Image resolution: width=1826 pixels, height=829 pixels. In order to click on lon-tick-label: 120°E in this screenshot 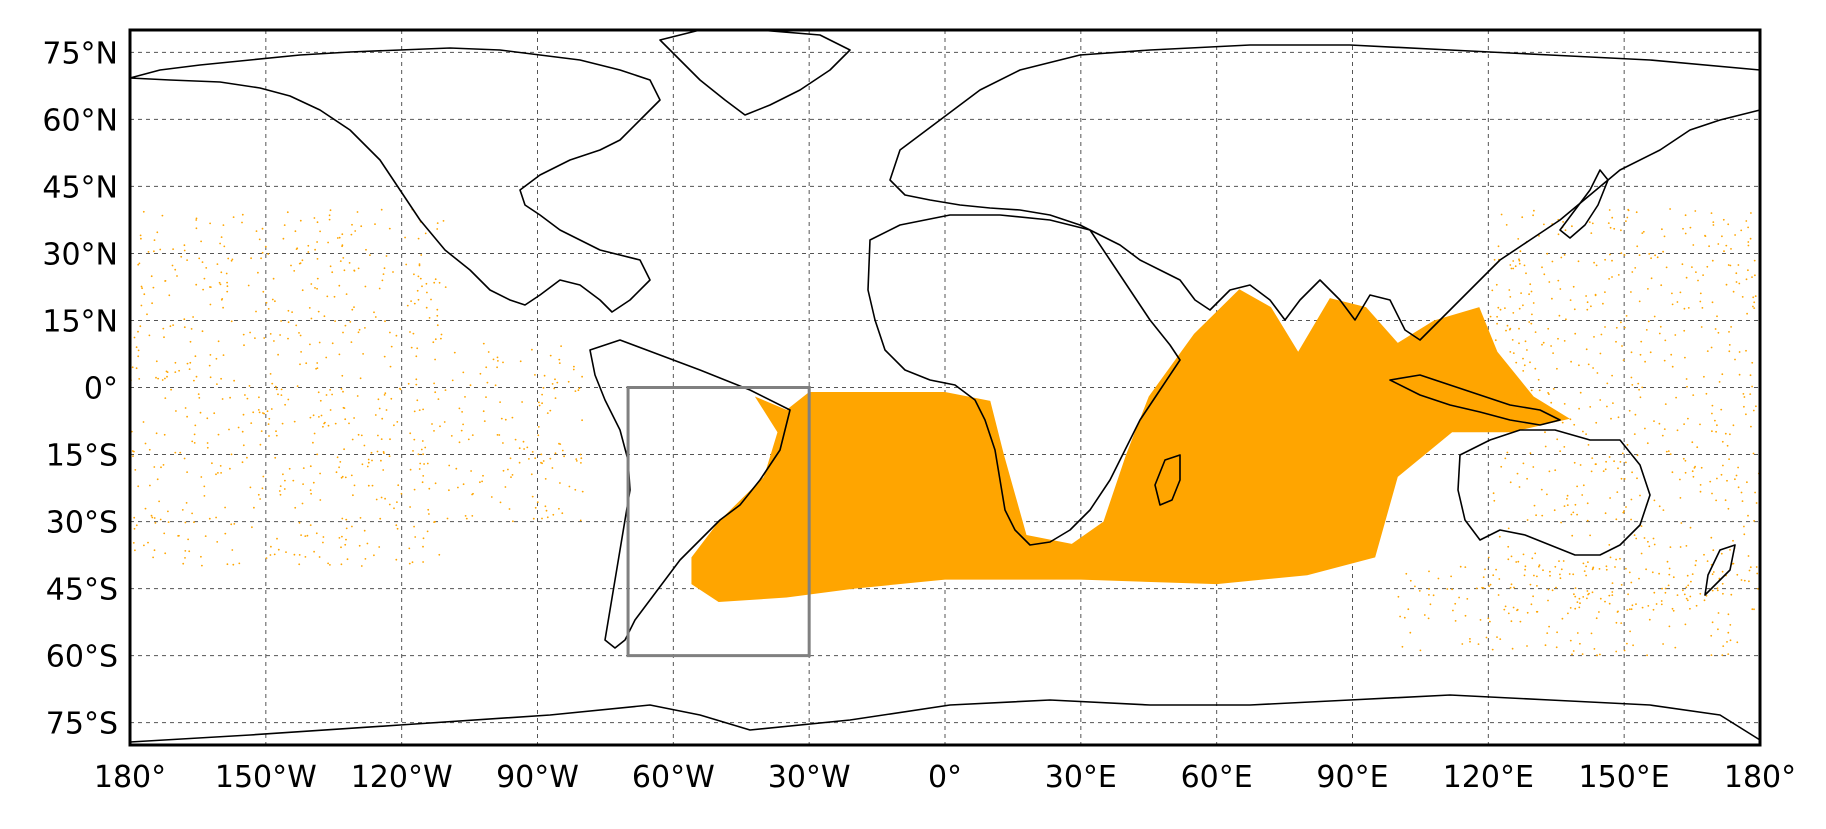, I will do `click(1488, 777)`.